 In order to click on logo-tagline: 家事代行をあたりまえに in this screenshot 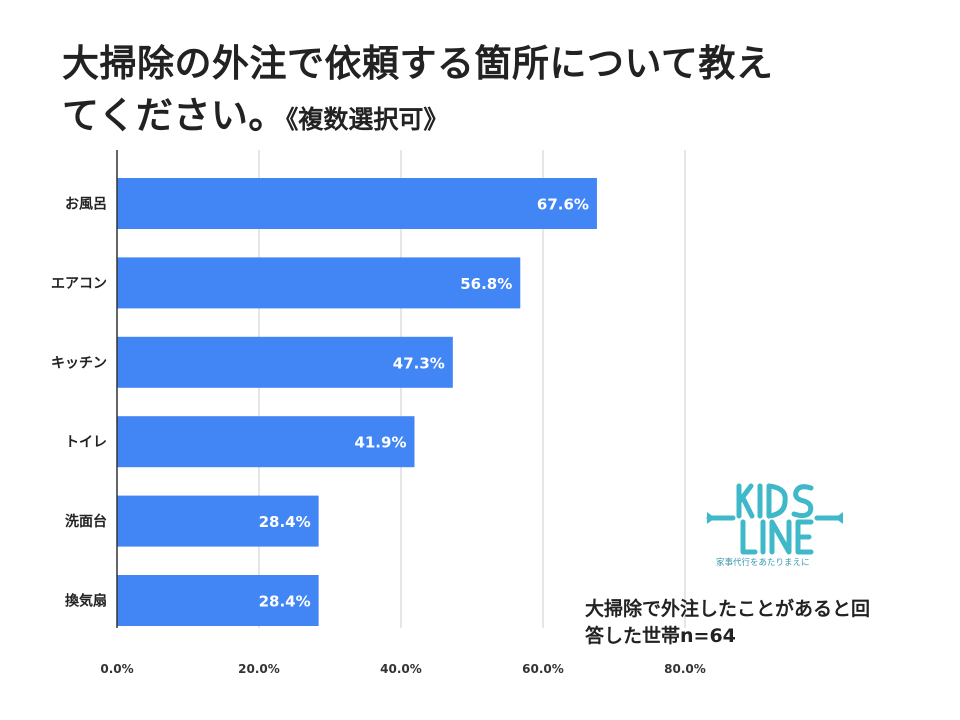, I will do `click(763, 563)`.